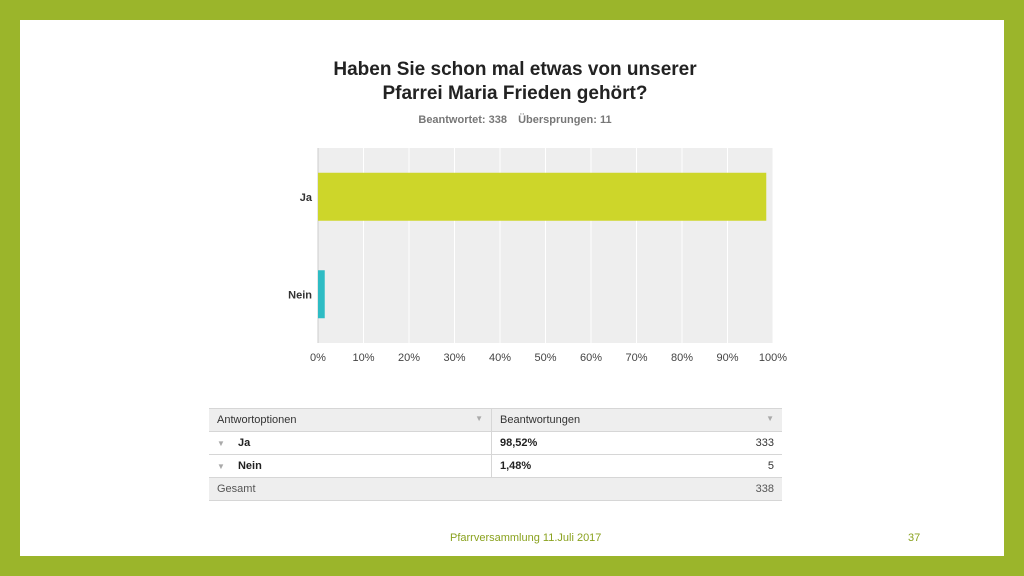 This screenshot has height=576, width=1024. Describe the element at coordinates (427, 489) in the screenshot. I see `total-label: Gesamt` at that location.